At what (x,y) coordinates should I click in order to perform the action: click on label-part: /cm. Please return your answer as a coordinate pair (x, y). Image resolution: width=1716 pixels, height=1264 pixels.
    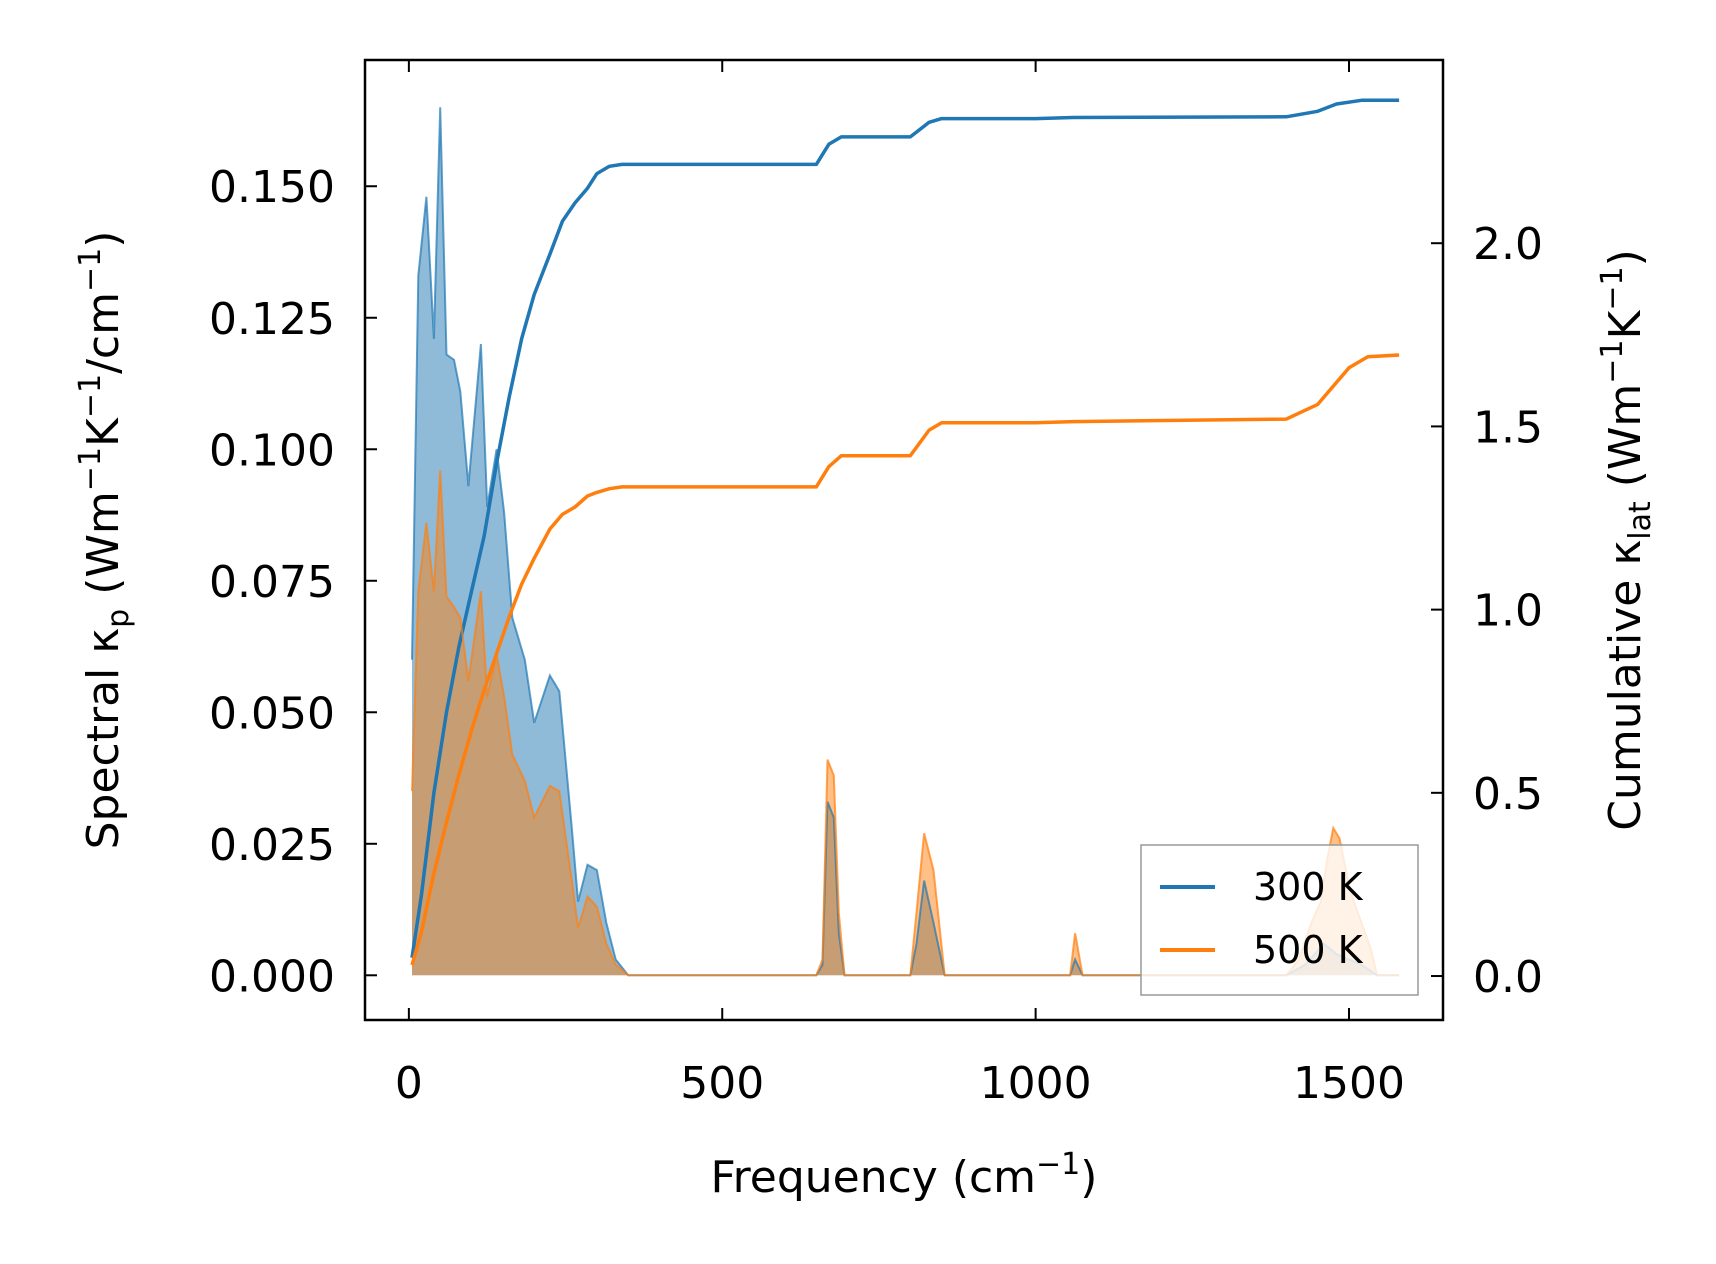
    Looking at the image, I should click on (103, 333).